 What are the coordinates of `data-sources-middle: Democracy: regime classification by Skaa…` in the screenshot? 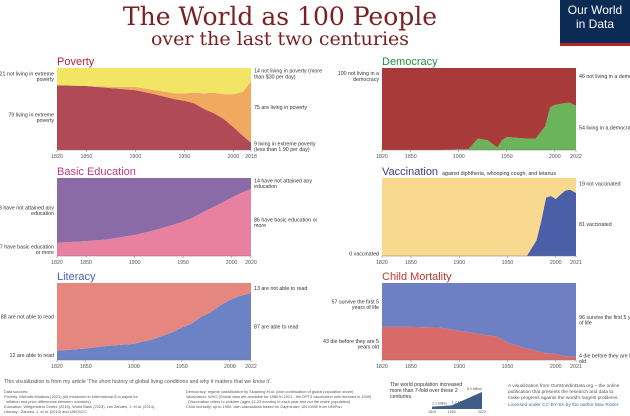 It's located at (279, 399).